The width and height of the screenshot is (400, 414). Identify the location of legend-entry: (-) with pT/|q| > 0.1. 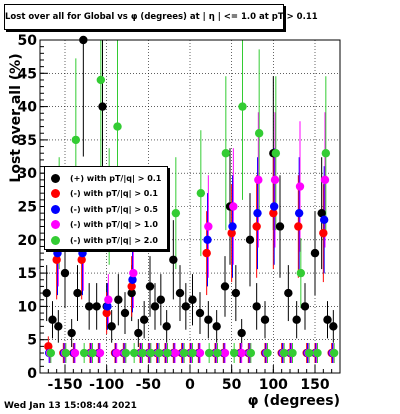
(103, 194).